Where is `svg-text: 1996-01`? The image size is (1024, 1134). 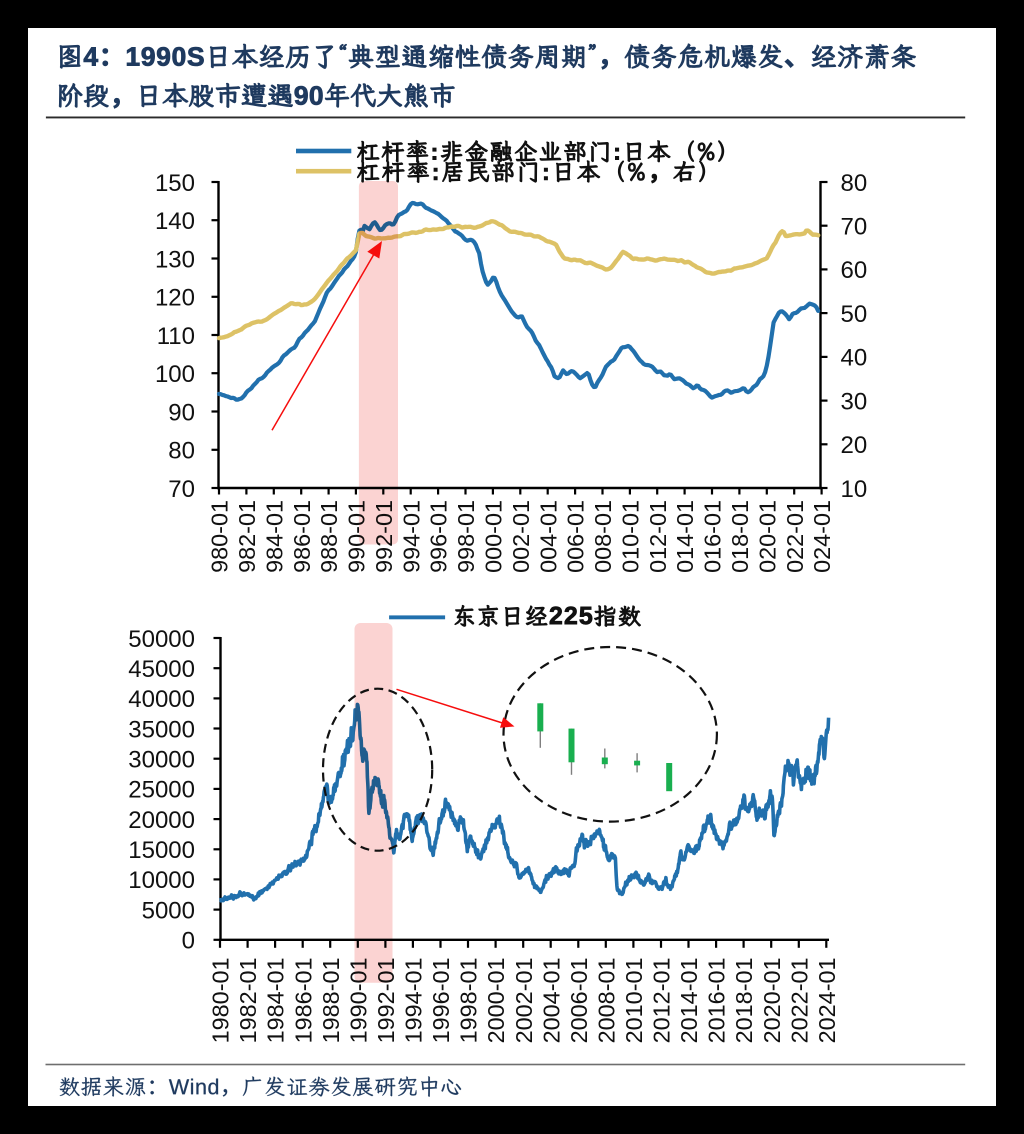
svg-text: 1996-01 is located at coordinates (441, 1001).